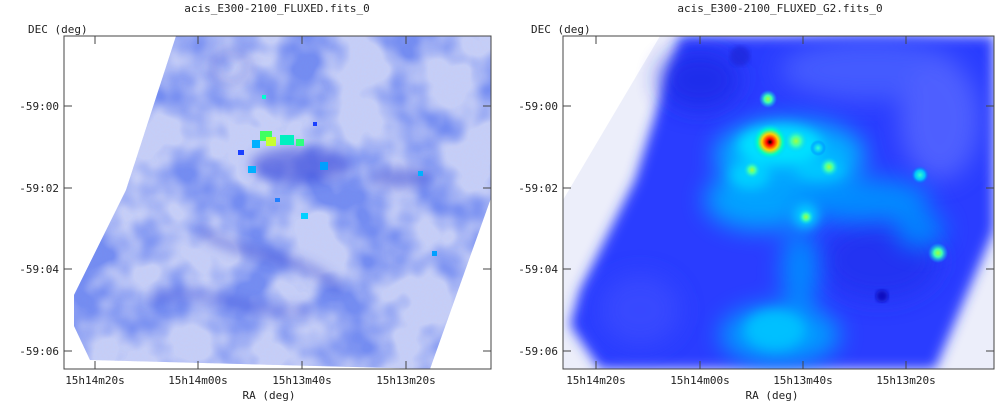  What do you see at coordinates (276, 8) in the screenshot?
I see `panel-left-title: acis_E300-2100_FLUXED.fits_0` at bounding box center [276, 8].